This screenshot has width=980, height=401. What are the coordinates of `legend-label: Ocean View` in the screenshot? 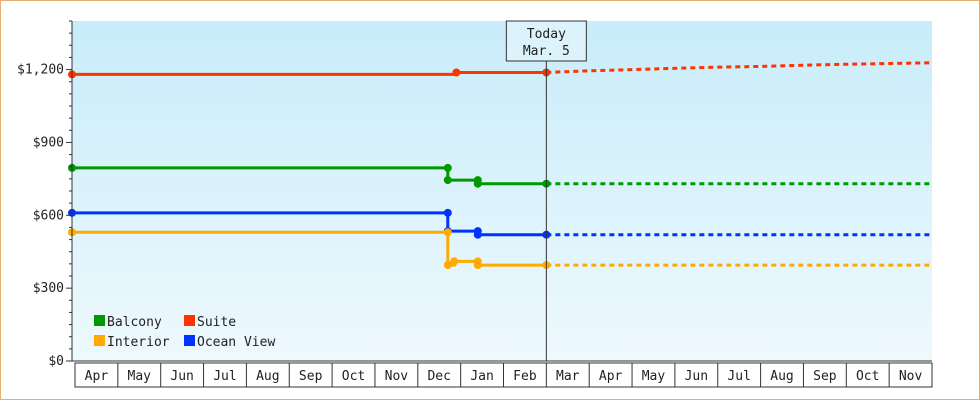 It's located at (236, 342).